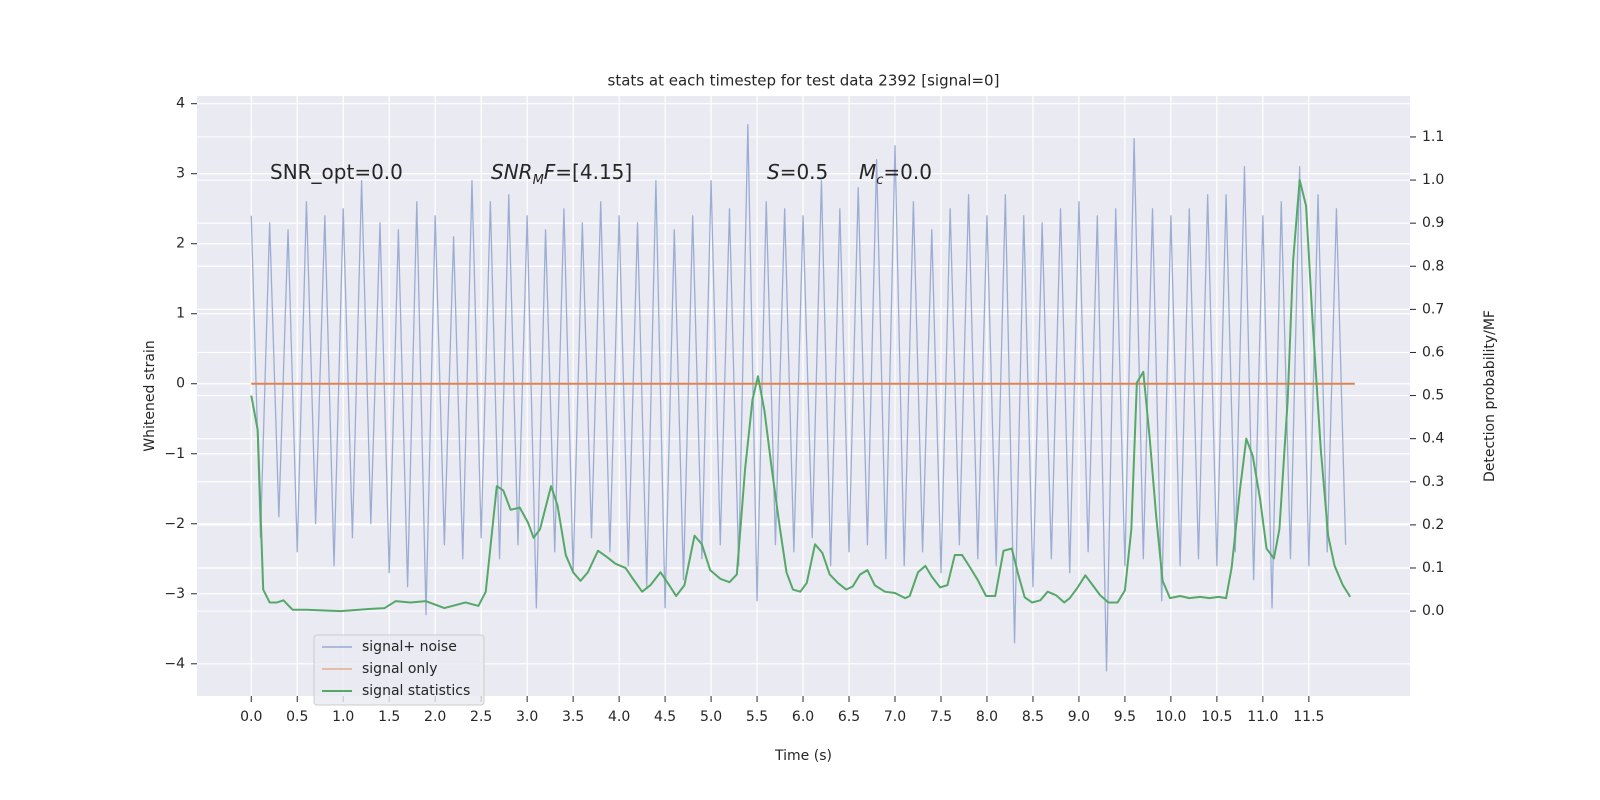  I want to click on annotation-part: F, so click(550, 172).